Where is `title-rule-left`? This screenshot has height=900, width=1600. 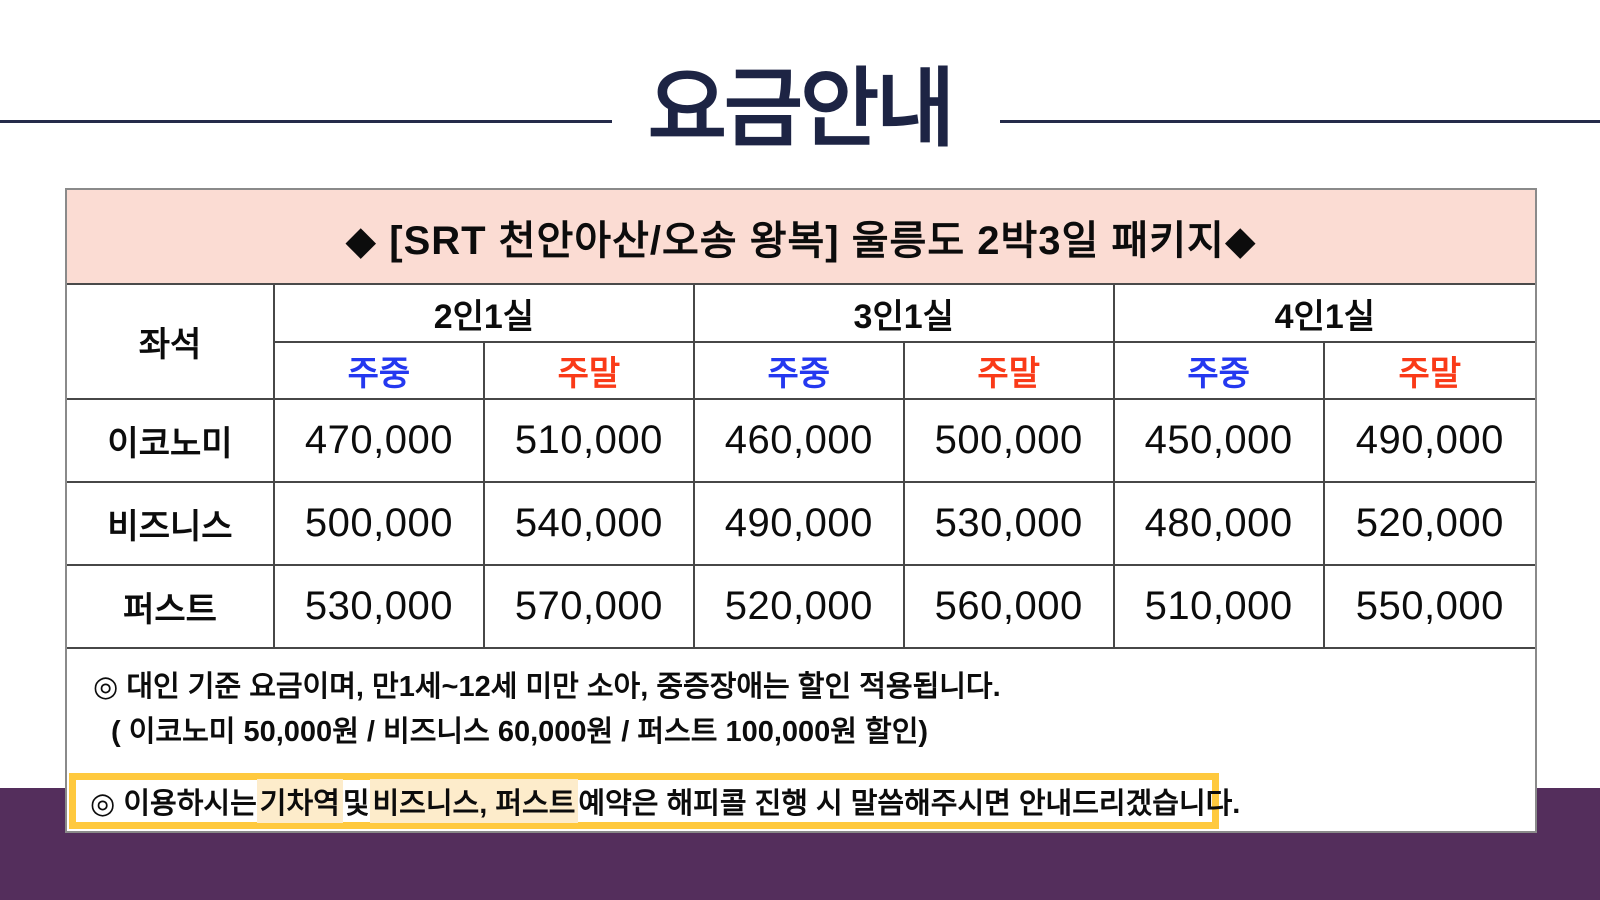 title-rule-left is located at coordinates (306, 121).